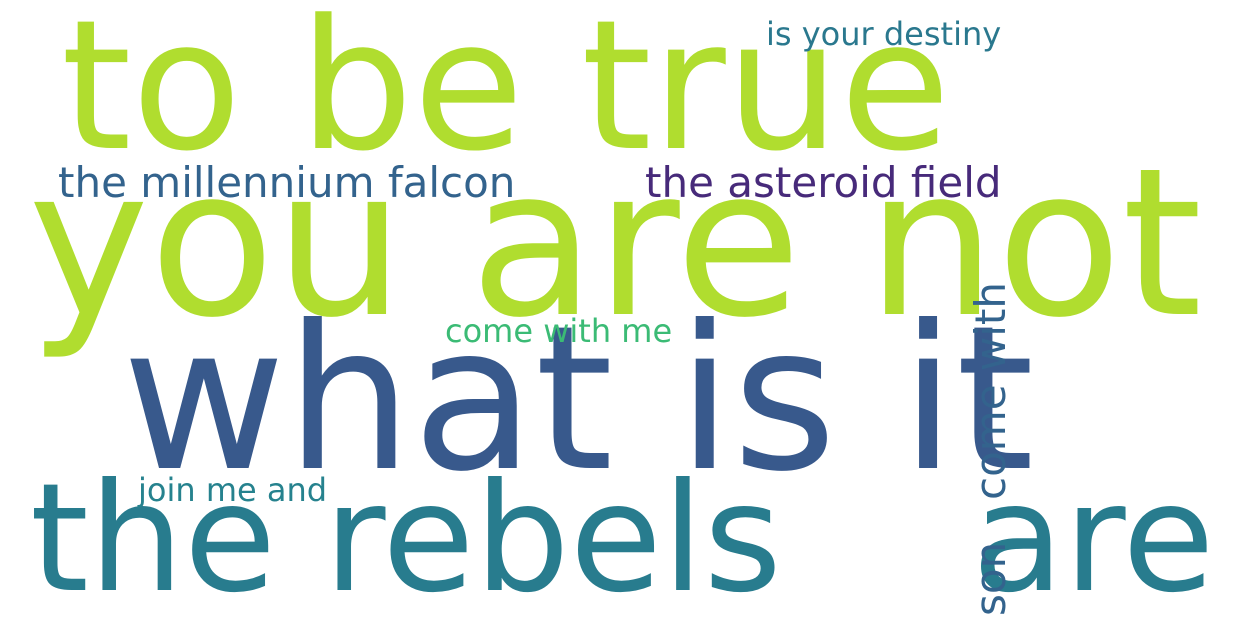 The image size is (1247, 644). I want to click on word-are: are, so click(1093, 539).